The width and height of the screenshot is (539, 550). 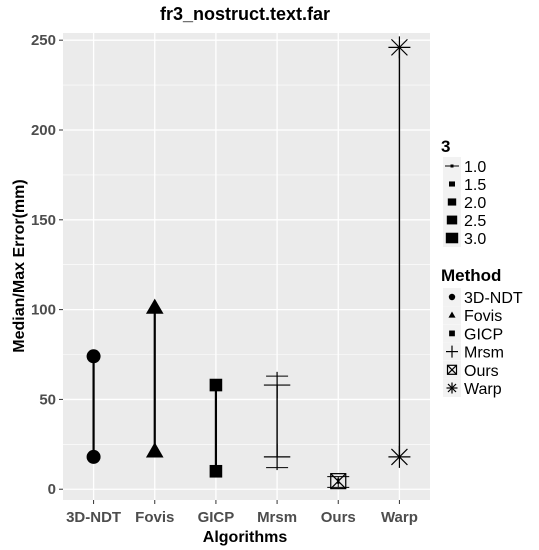 I want to click on point-mrsm-min, so click(x=277, y=457).